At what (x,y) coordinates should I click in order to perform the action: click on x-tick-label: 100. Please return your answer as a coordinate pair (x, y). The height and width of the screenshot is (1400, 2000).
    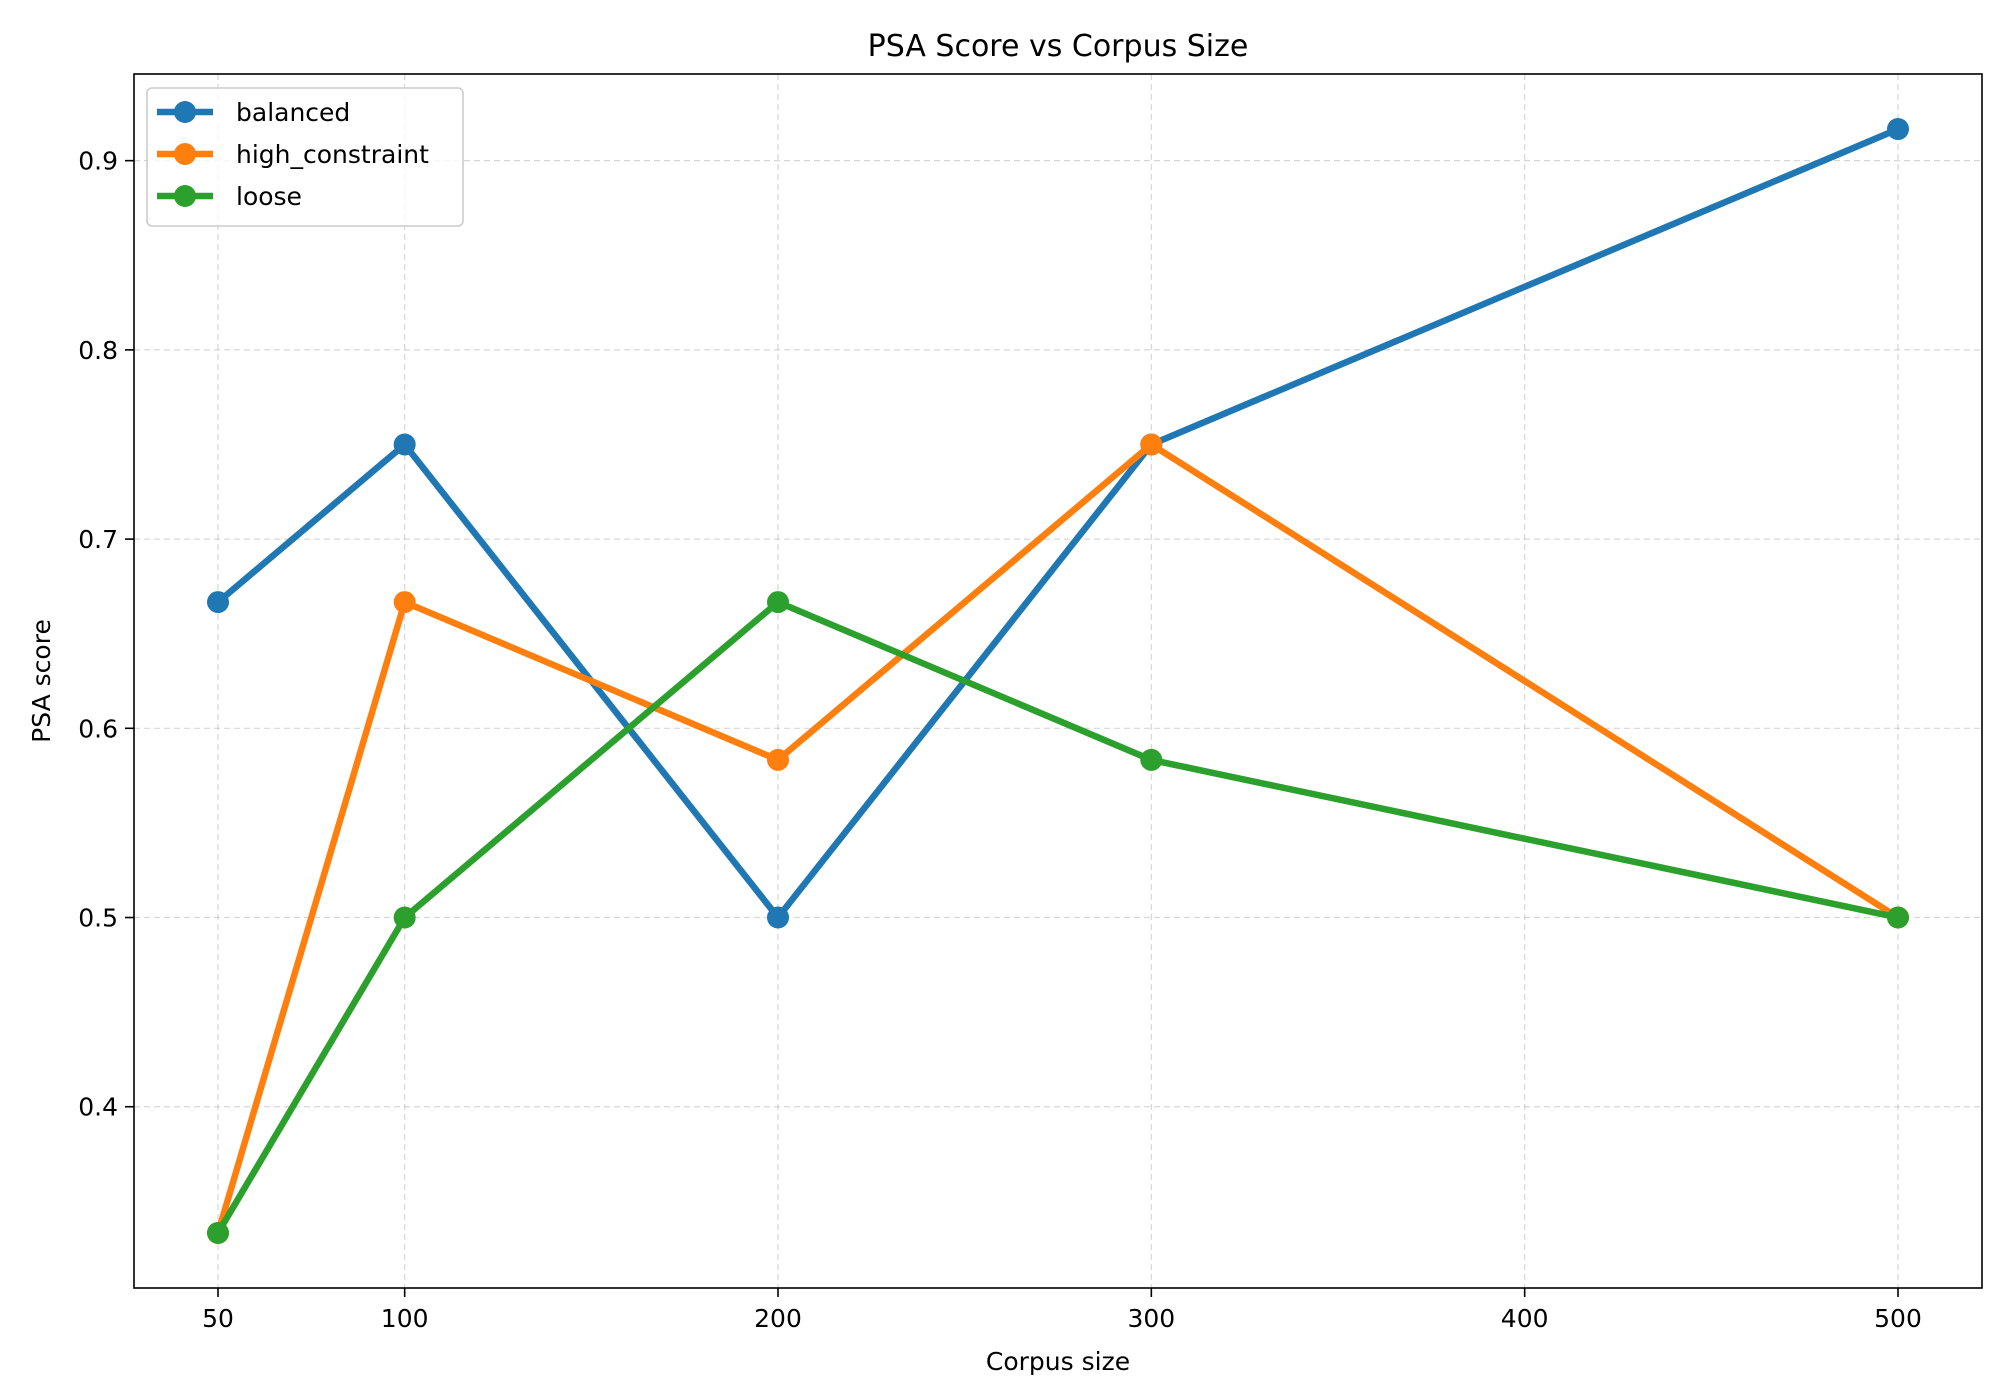
    Looking at the image, I should click on (405, 1318).